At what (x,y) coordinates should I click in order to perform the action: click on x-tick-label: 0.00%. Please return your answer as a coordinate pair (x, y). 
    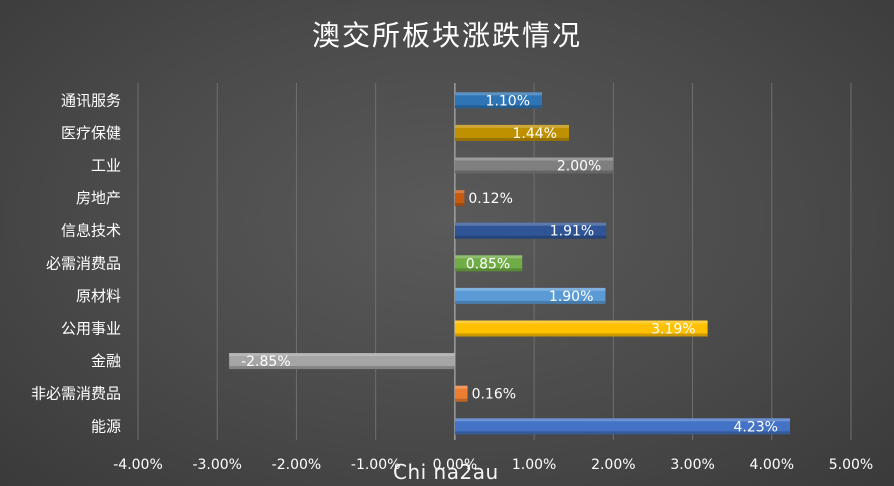
    Looking at the image, I should click on (455, 465).